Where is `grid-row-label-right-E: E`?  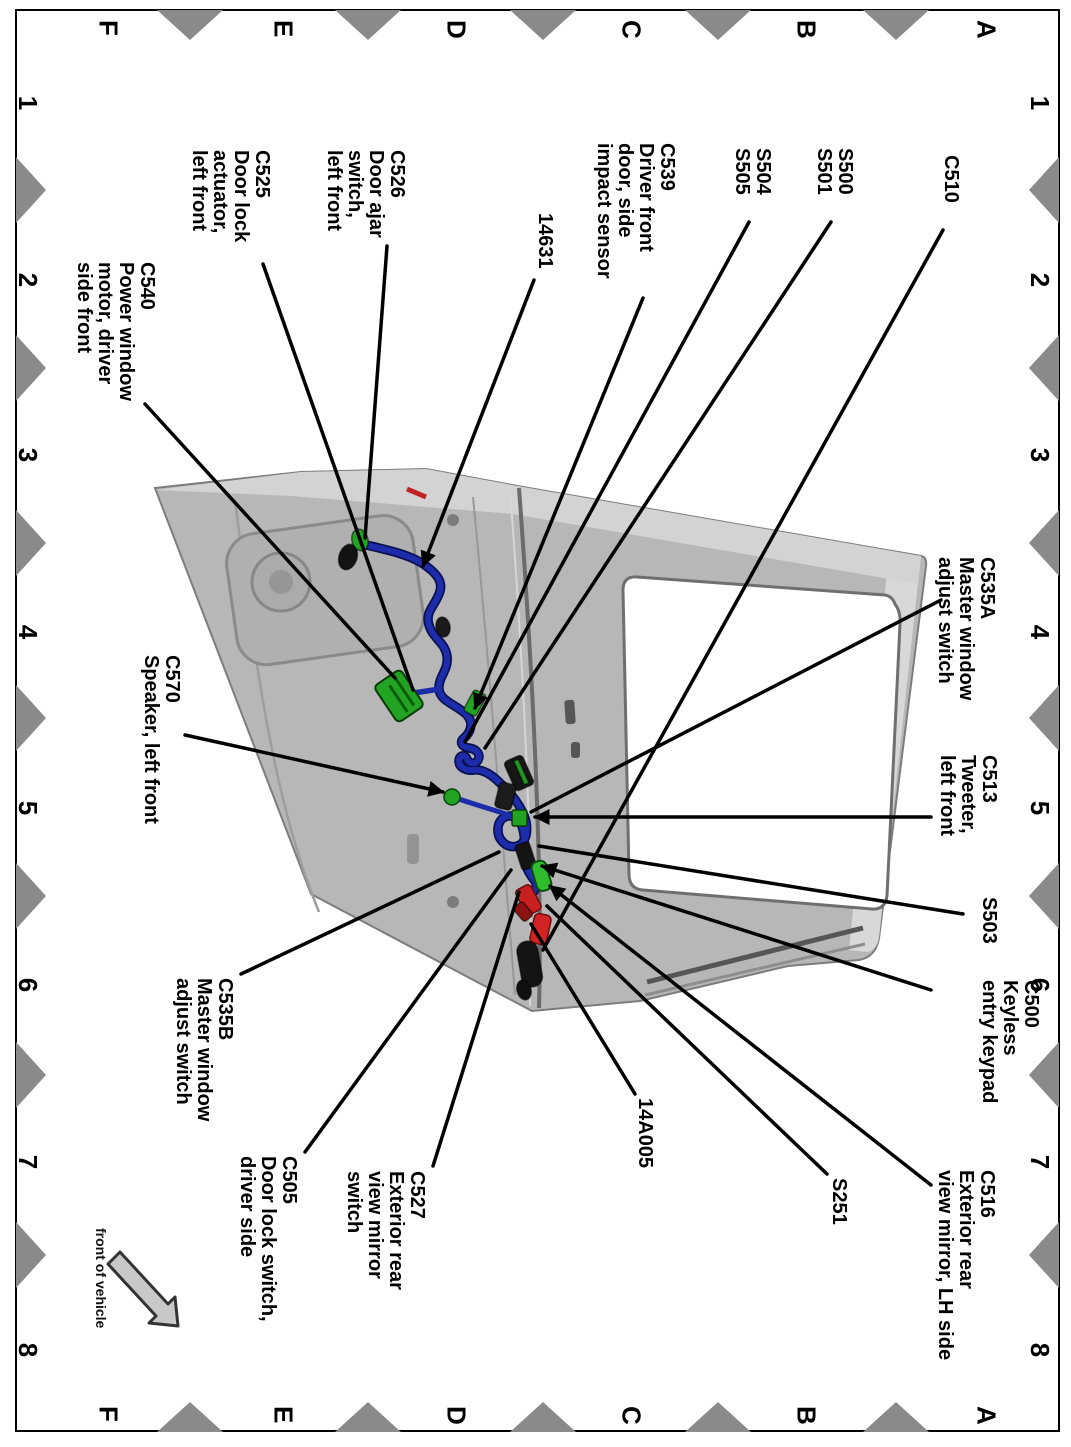 grid-row-label-right-E: E is located at coordinates (283, 1415).